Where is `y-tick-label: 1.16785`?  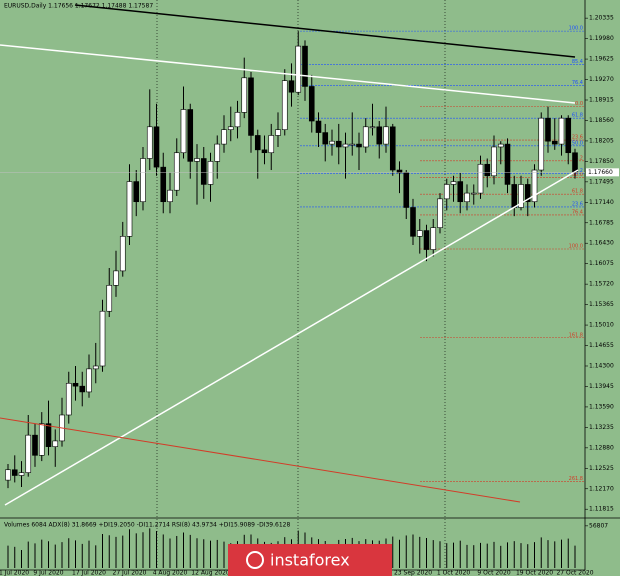 y-tick-label: 1.16785 is located at coordinates (601, 222).